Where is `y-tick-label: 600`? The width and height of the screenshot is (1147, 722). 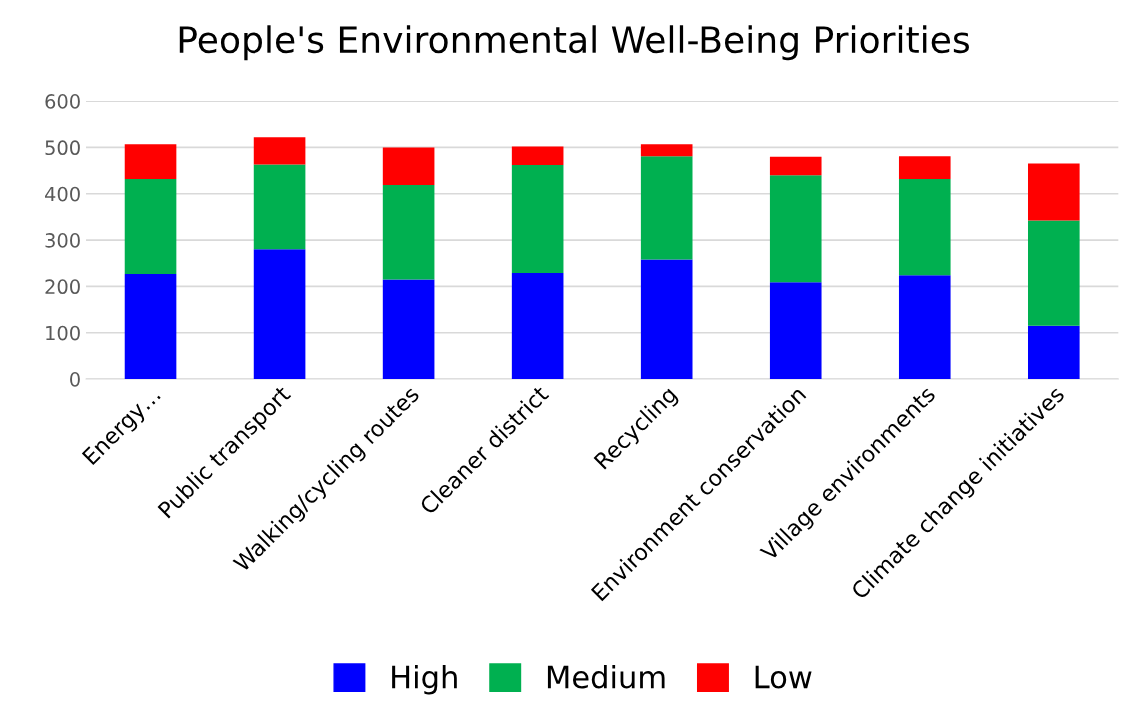 y-tick-label: 600 is located at coordinates (62, 101).